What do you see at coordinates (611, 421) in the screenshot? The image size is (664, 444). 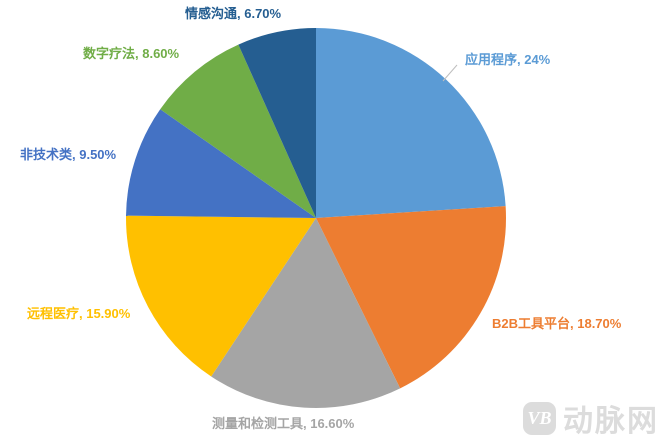 I see `watermark-brand-text: 动脉网` at bounding box center [611, 421].